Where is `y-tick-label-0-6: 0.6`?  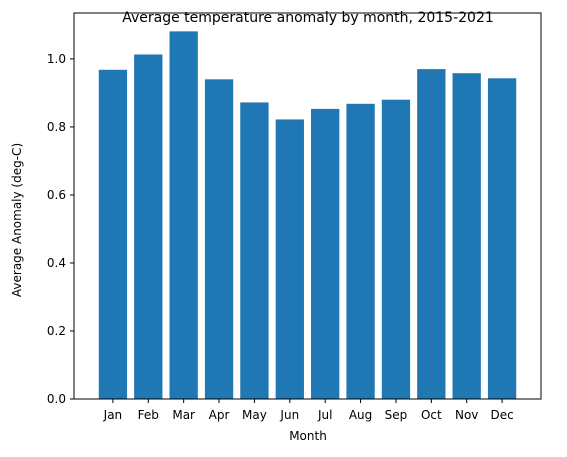
y-tick-label-0-6: 0.6 is located at coordinates (56, 195).